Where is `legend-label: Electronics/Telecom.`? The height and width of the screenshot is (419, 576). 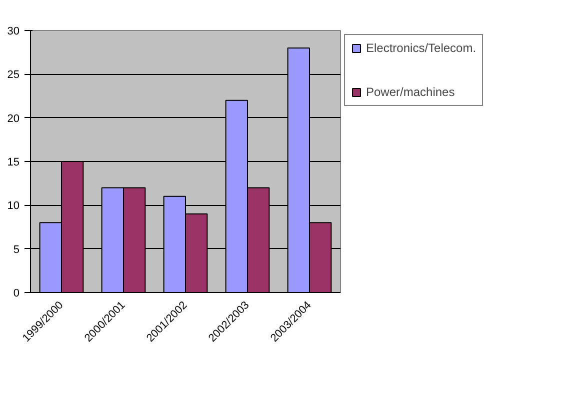
legend-label: Electronics/Telecom. is located at coordinates (421, 48).